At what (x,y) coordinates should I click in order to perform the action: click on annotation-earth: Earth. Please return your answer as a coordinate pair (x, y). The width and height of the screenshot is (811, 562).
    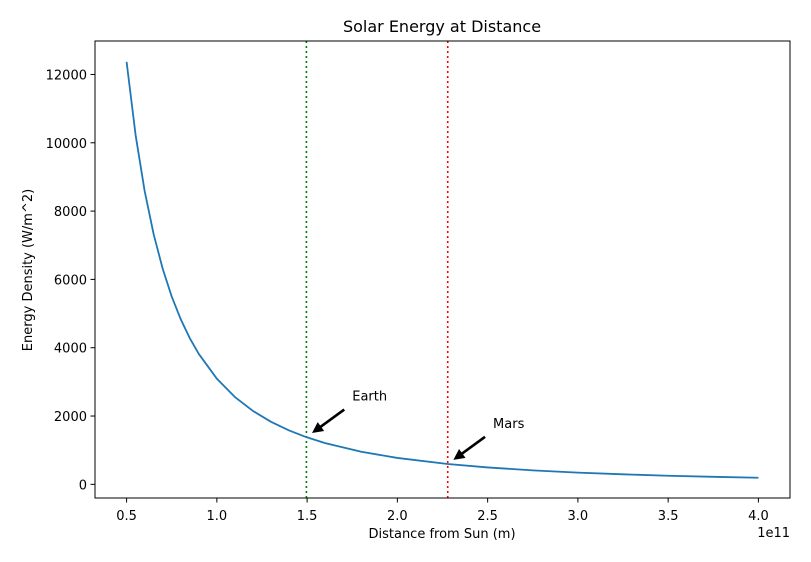
    Looking at the image, I should click on (349, 412).